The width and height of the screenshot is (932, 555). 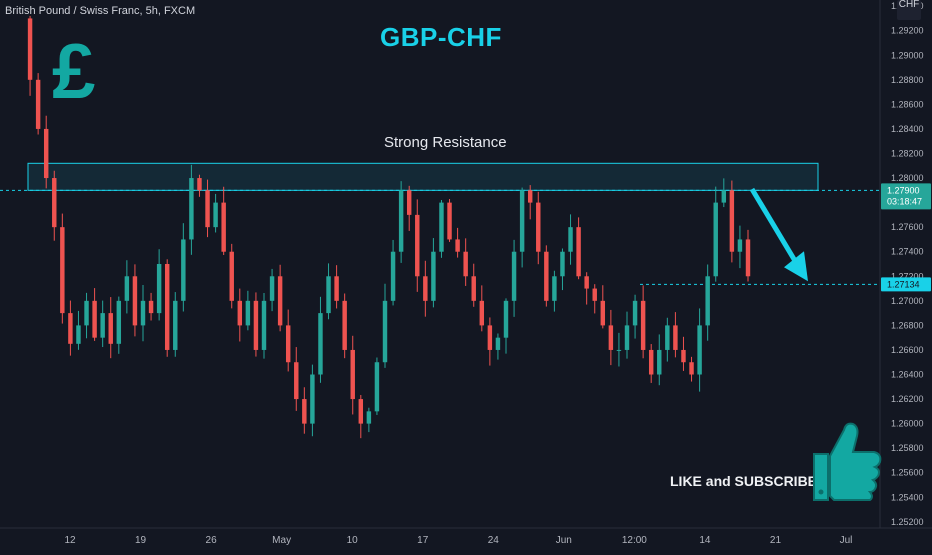 I want to click on resistance-zone, so click(x=423, y=176).